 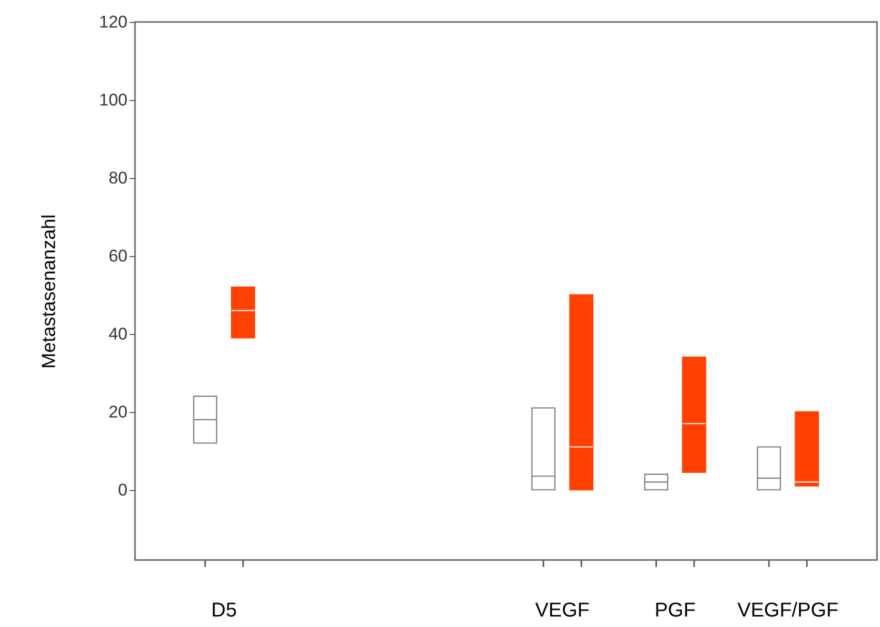 I want to click on y-tick-label: 80, so click(x=118, y=178).